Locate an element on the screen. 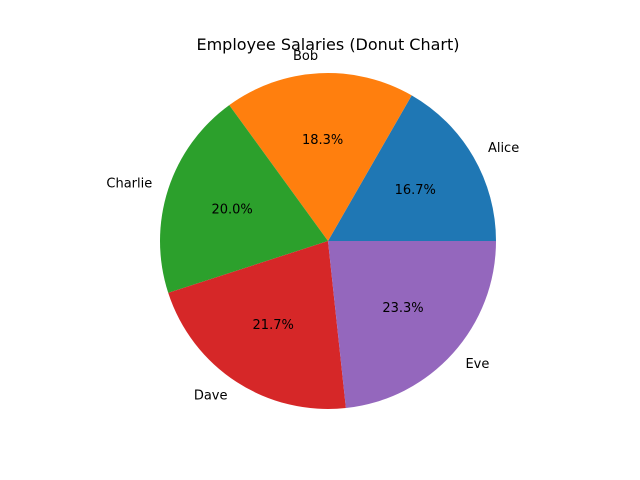  pie-slice-dave is located at coordinates (257, 325).